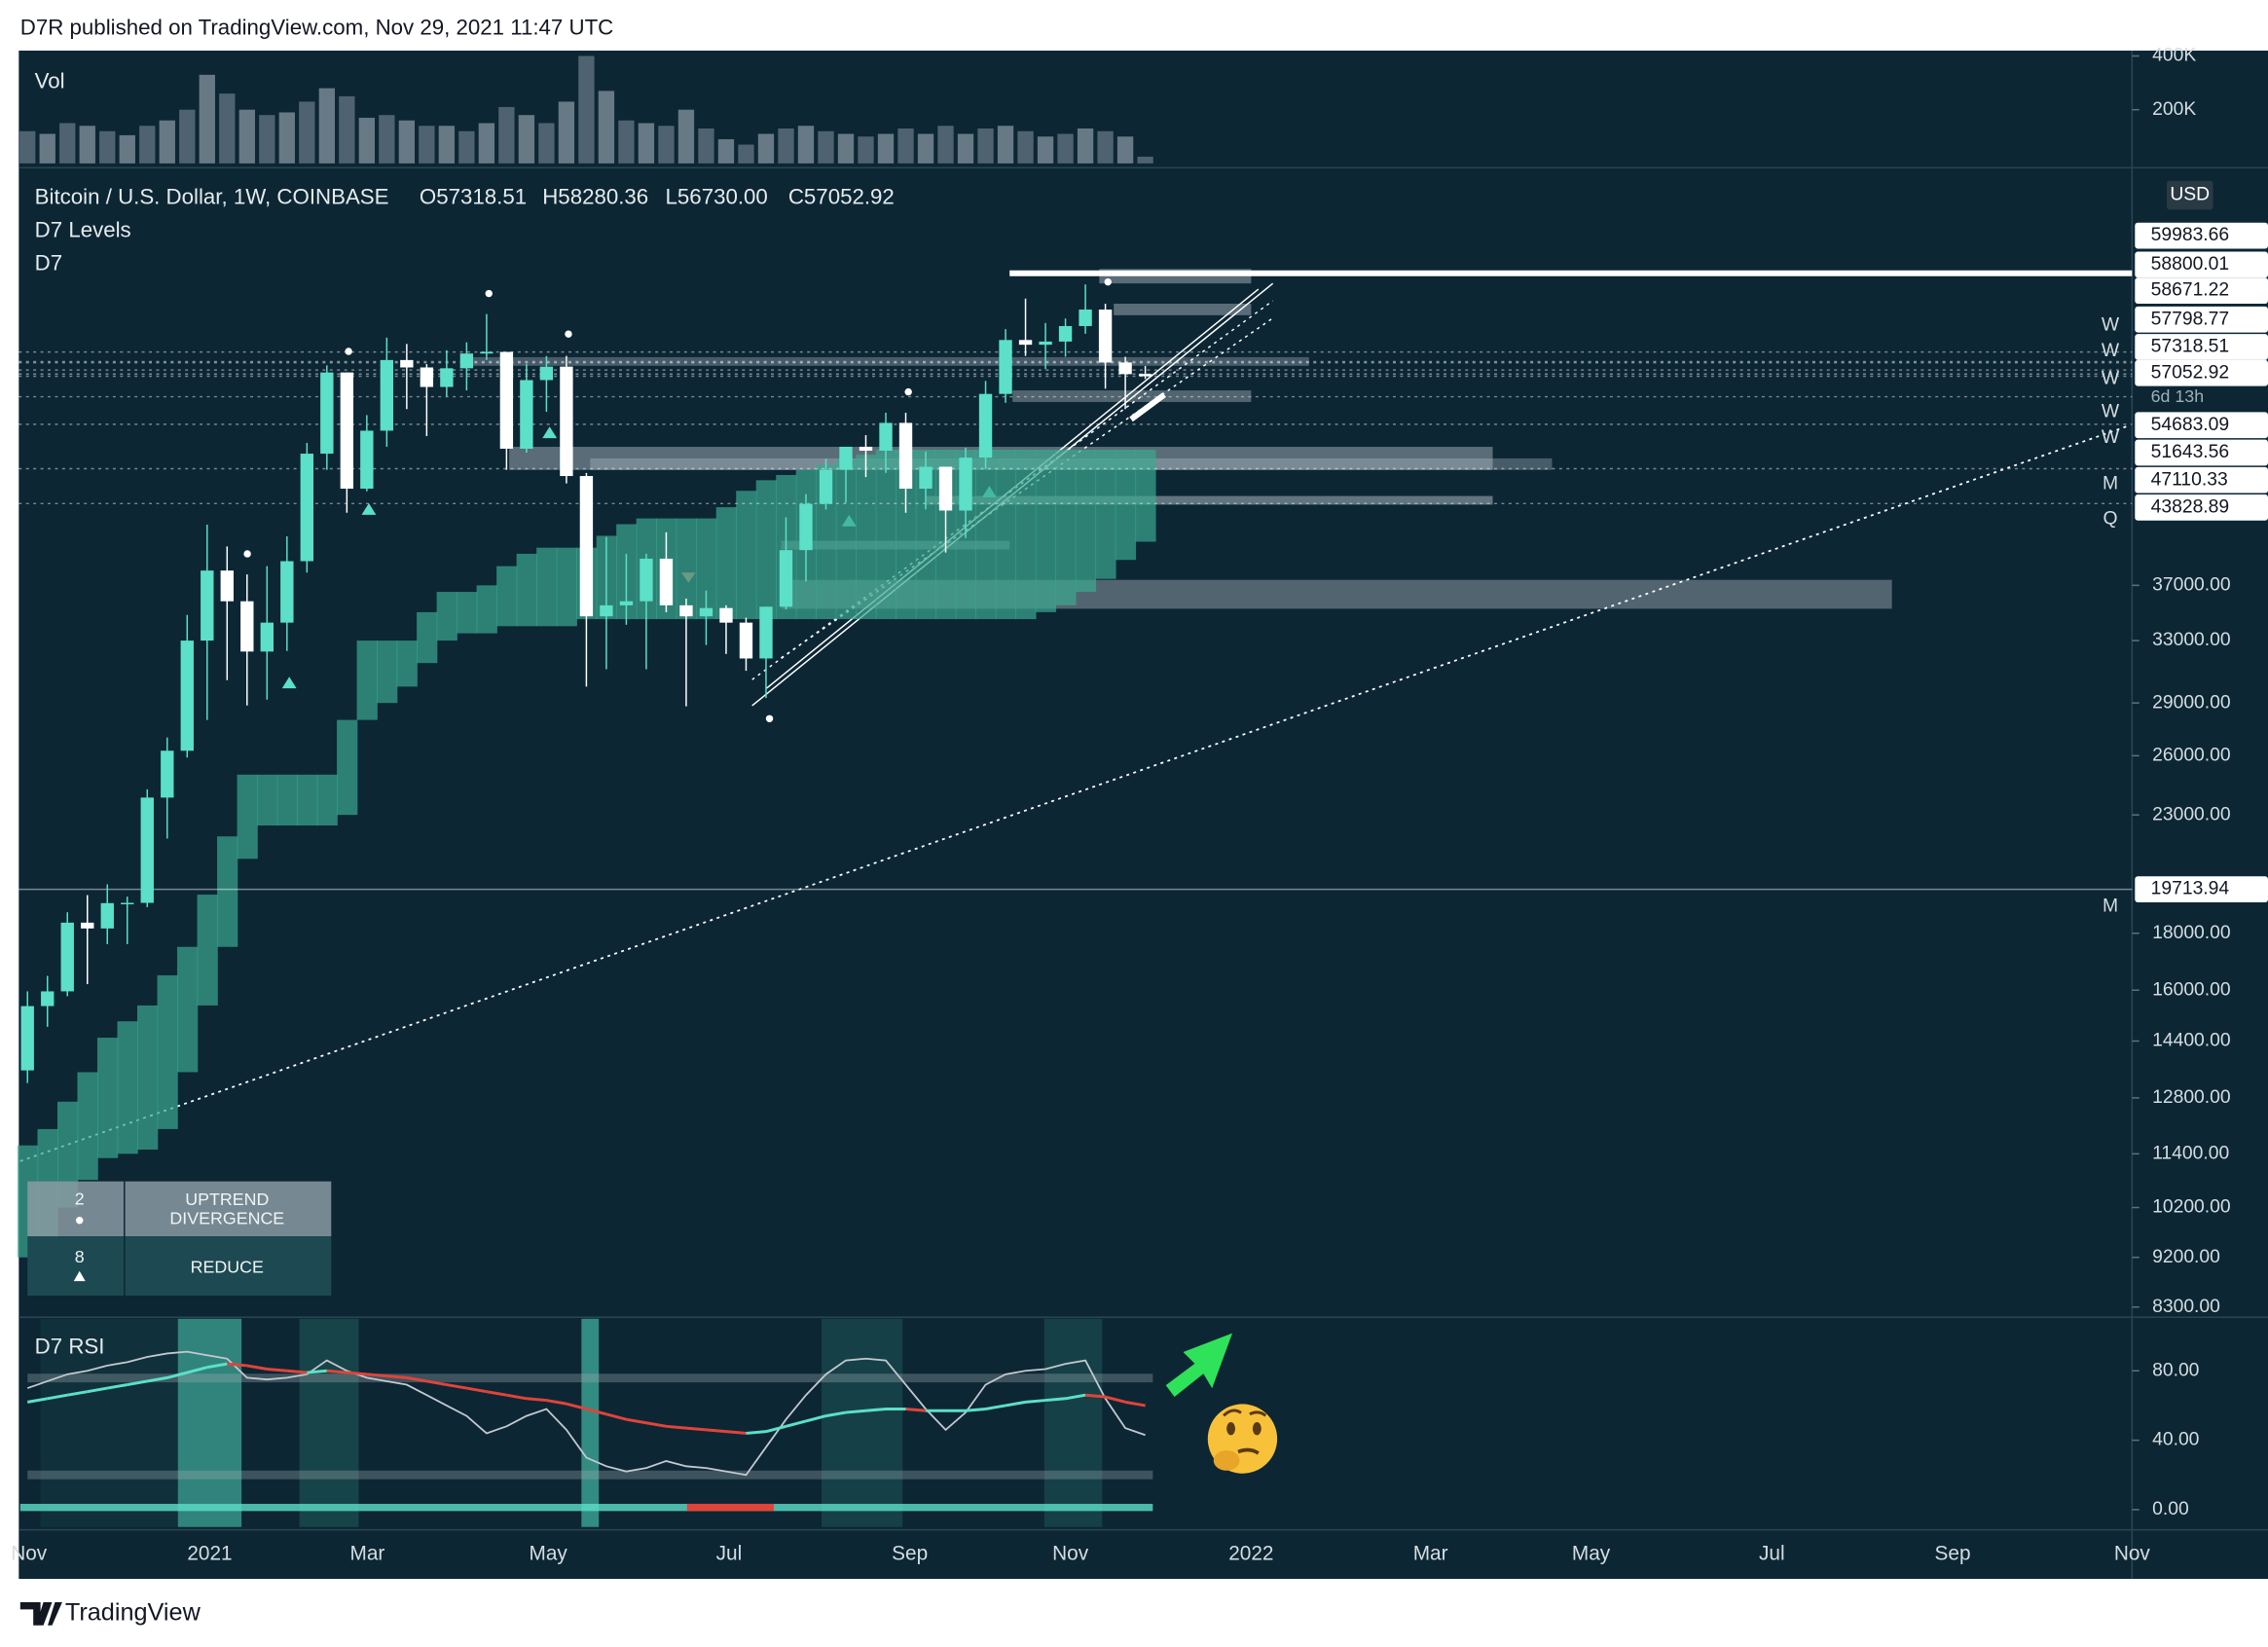  What do you see at coordinates (289, 683) in the screenshot?
I see `triangle` at bounding box center [289, 683].